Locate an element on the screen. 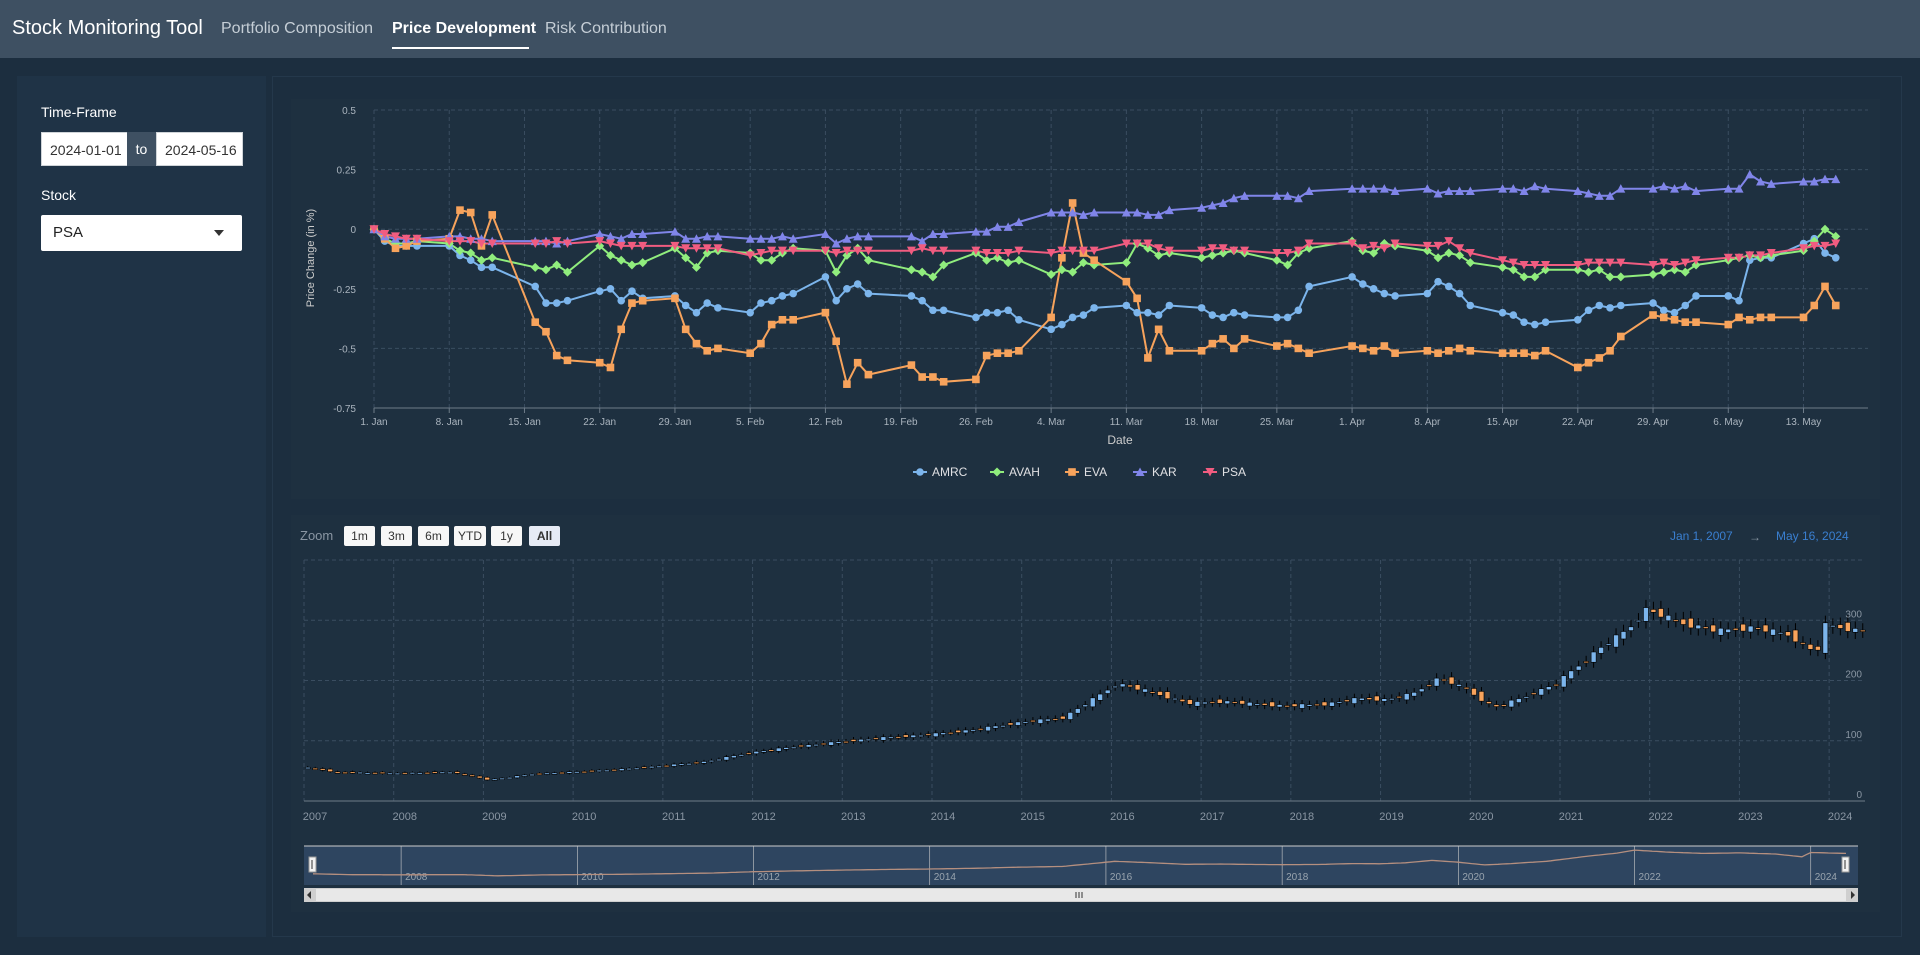 Image resolution: width=1920 pixels, height=955 pixels. date-to-input: 2024-05-16 is located at coordinates (199, 149).